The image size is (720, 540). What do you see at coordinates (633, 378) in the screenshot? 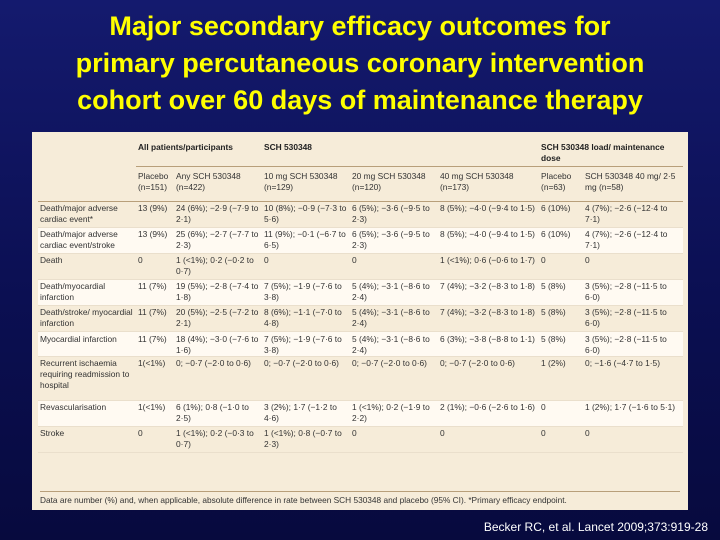
I see `table-cell: 0; −1·6 (−4·7 to 1·5)` at bounding box center [633, 378].